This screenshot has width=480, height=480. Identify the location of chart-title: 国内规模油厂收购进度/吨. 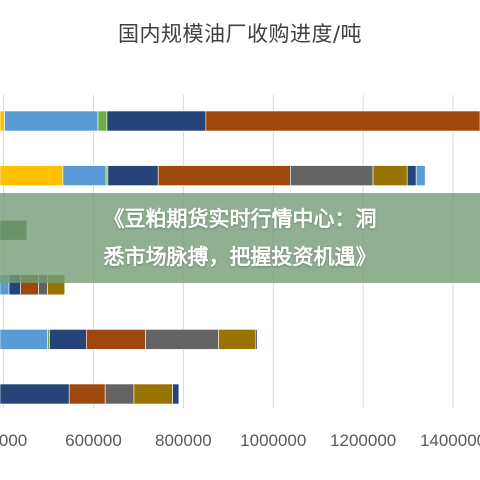
(240, 34).